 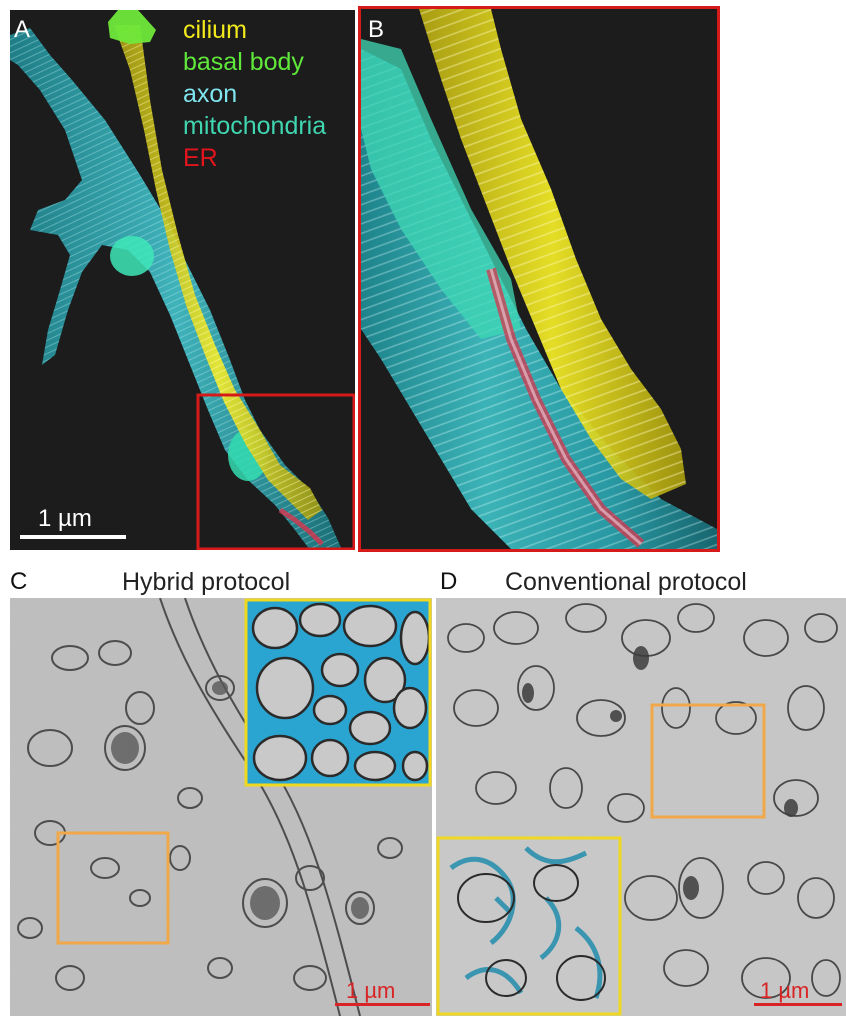 What do you see at coordinates (338, 692) in the screenshot?
I see `inset-hybrid` at bounding box center [338, 692].